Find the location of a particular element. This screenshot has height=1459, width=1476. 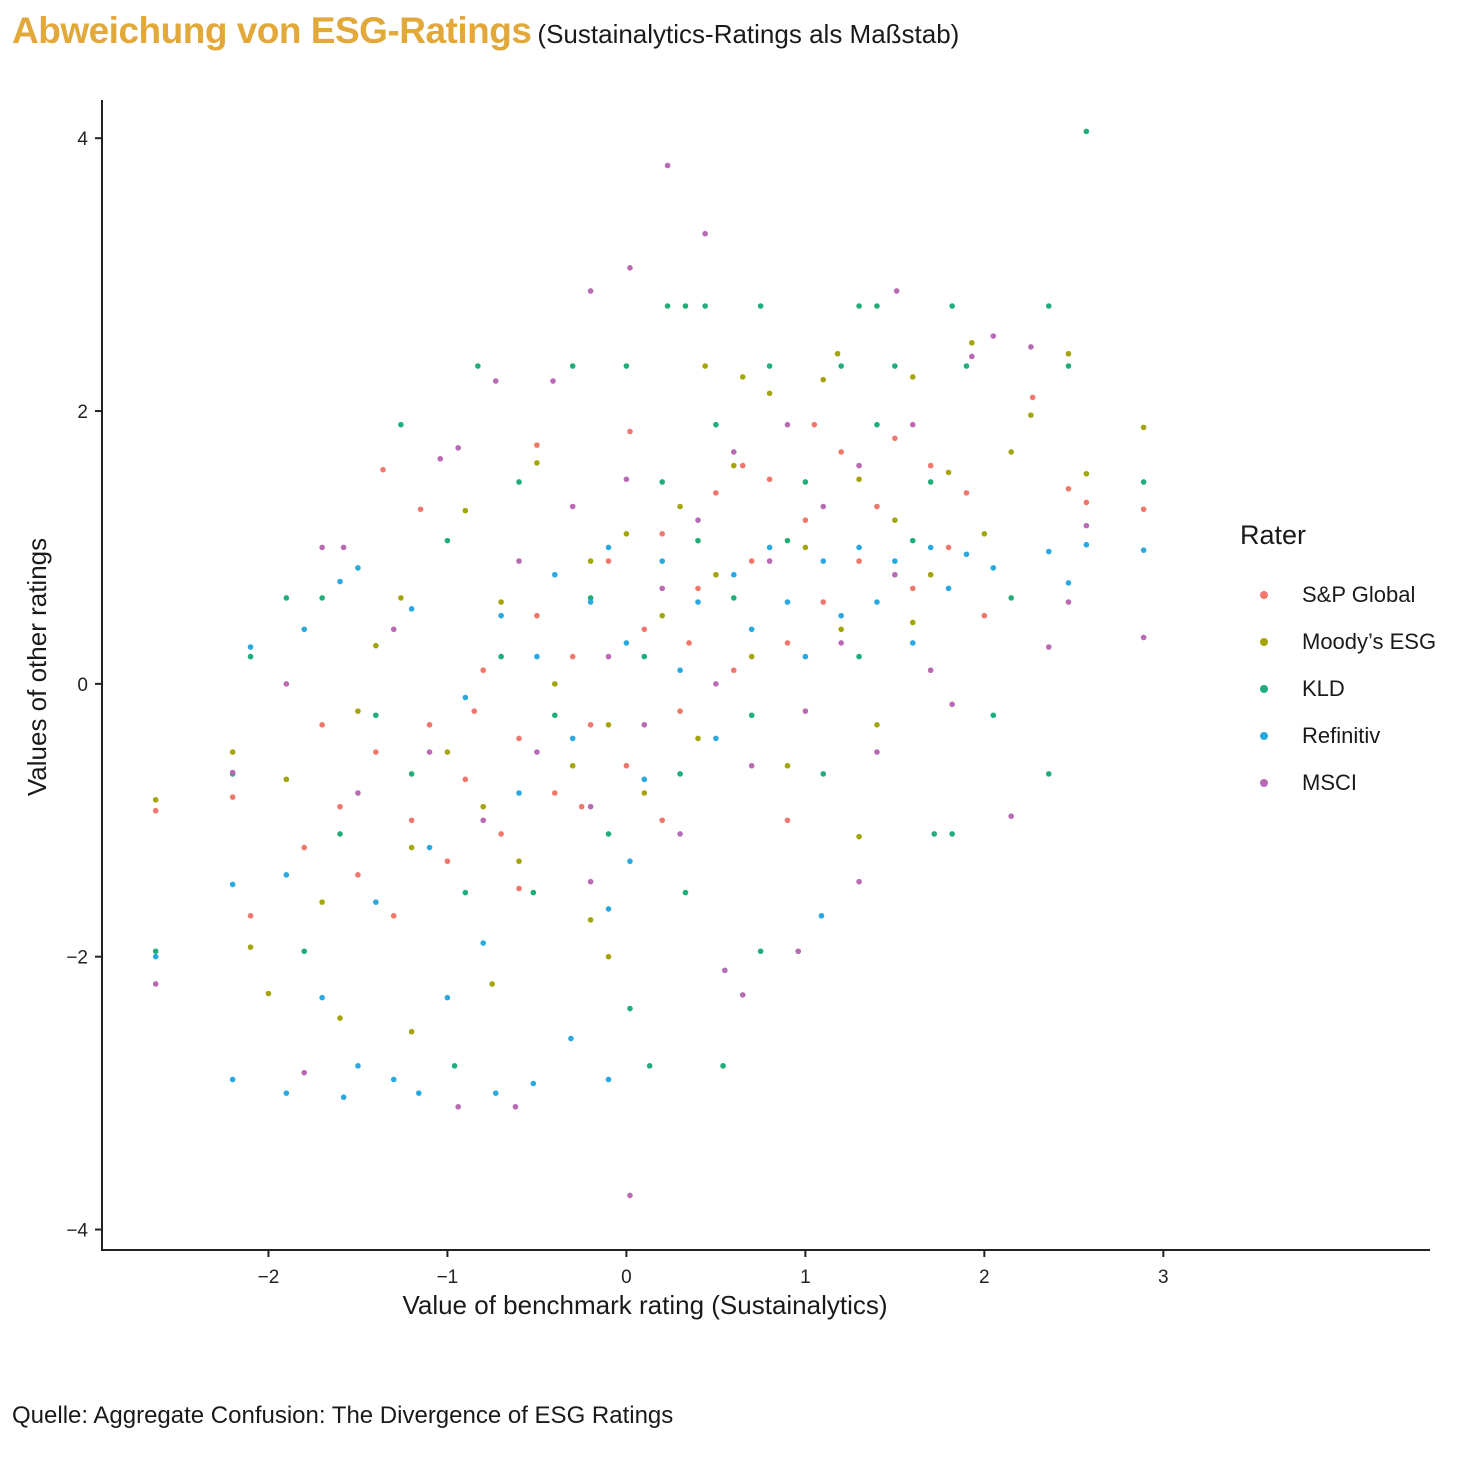

x-tick-label: −2 is located at coordinates (269, 1277).